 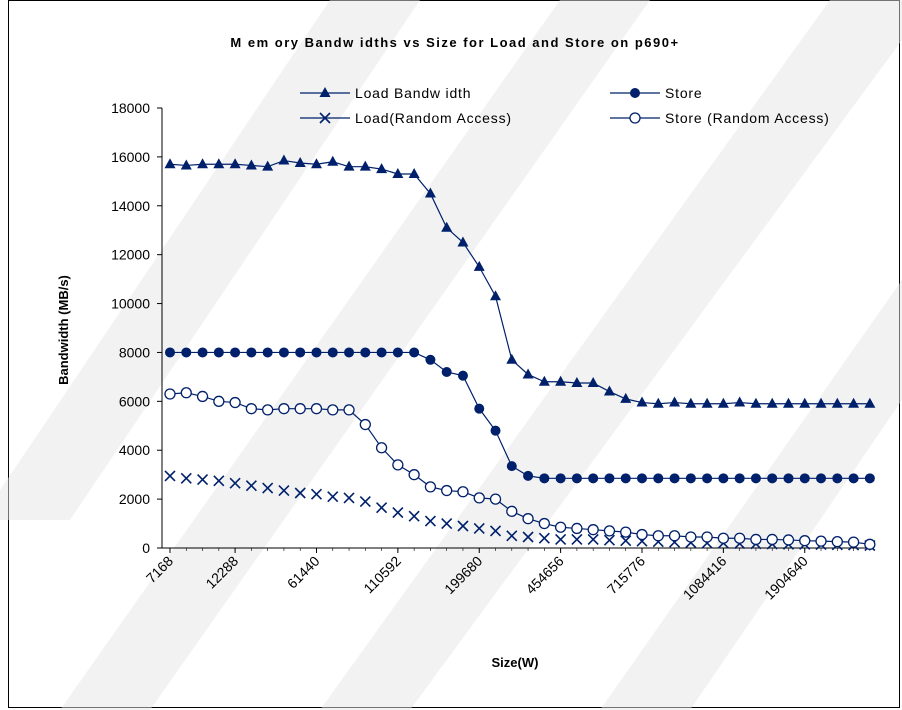 What do you see at coordinates (382, 575) in the screenshot?
I see `x-tick-label: 110592` at bounding box center [382, 575].